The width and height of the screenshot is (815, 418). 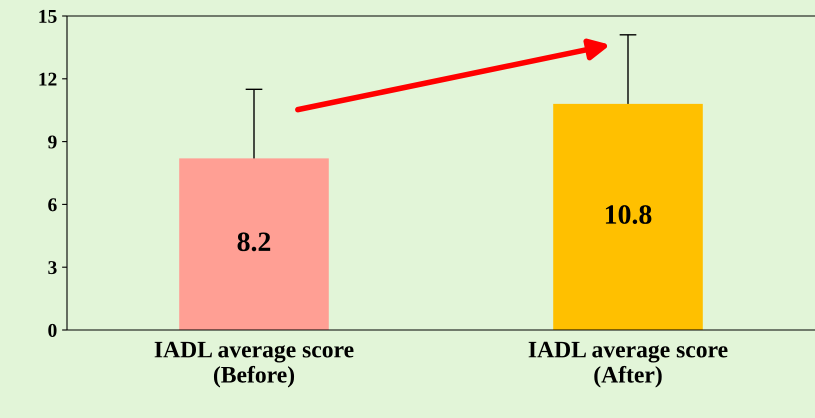 What do you see at coordinates (48, 16) in the screenshot?
I see `y-tick-label: 15` at bounding box center [48, 16].